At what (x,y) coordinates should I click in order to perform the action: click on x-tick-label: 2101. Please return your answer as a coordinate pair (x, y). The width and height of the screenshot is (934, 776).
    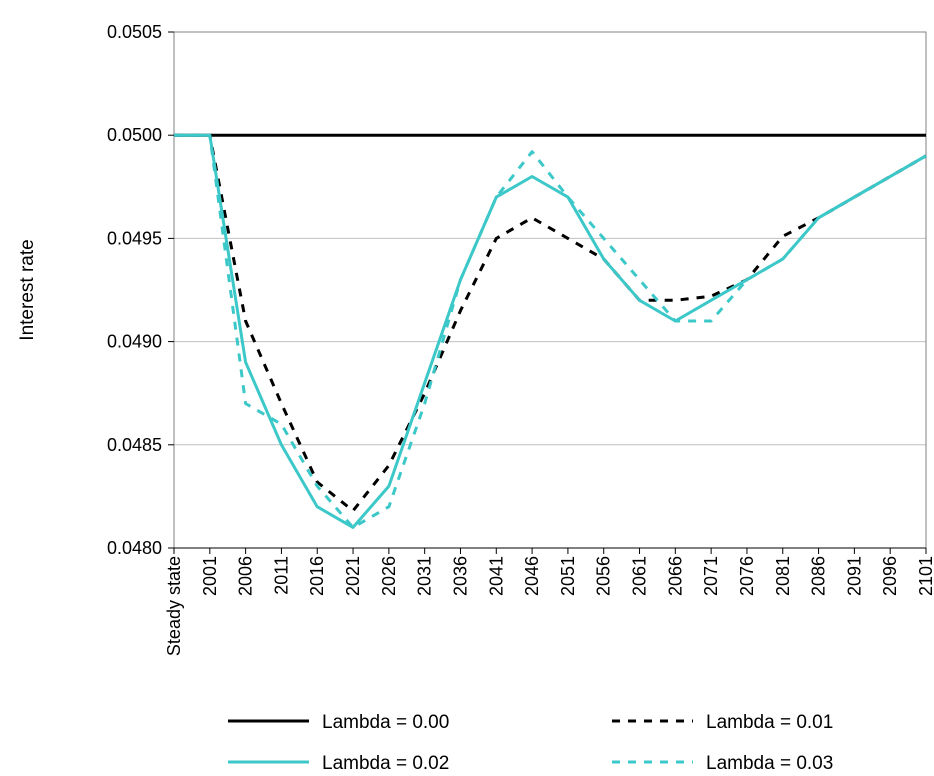
    Looking at the image, I should click on (925, 576).